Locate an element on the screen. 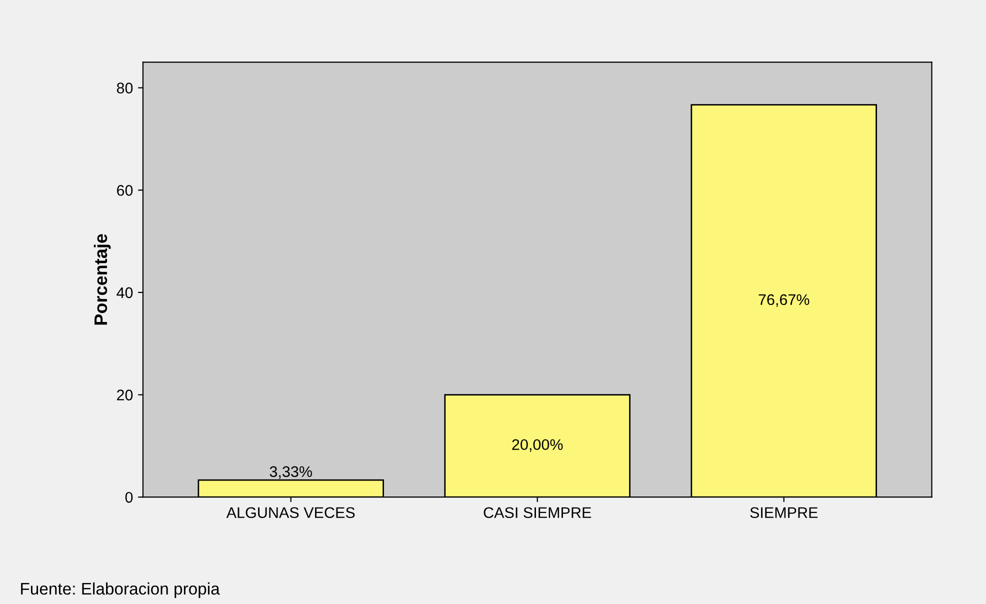 The image size is (986, 604). y-tick-label: 40 is located at coordinates (124, 292).